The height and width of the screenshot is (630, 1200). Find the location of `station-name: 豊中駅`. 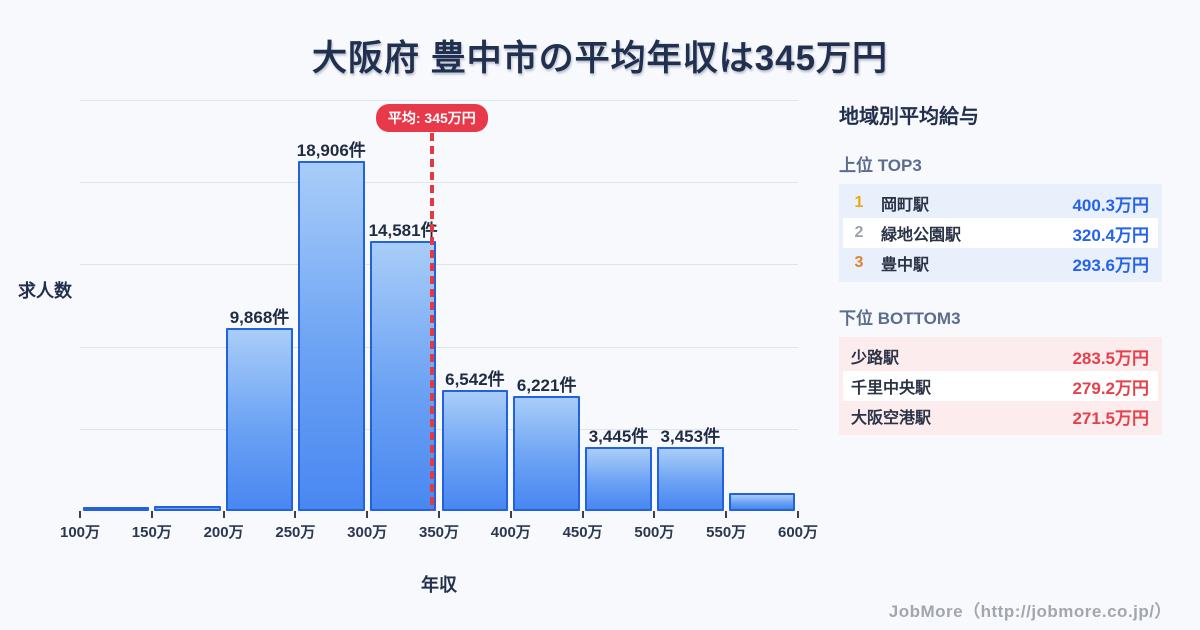

station-name: 豊中駅 is located at coordinates (905, 265).